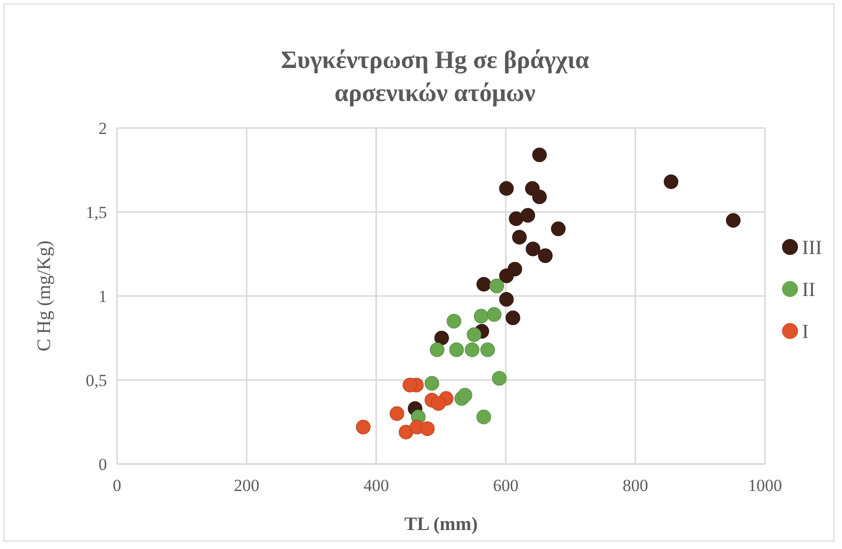  What do you see at coordinates (635, 485) in the screenshot?
I see `x-tick-label: 800` at bounding box center [635, 485].